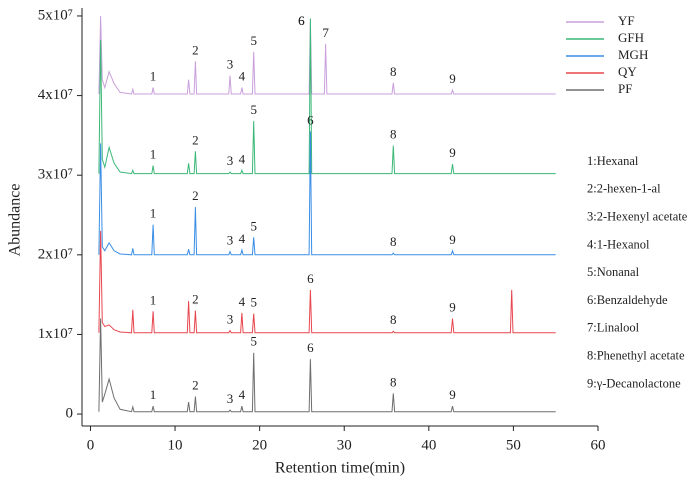 This screenshot has width=689, height=486. I want to click on x-tick-label: 50, so click(513, 445).